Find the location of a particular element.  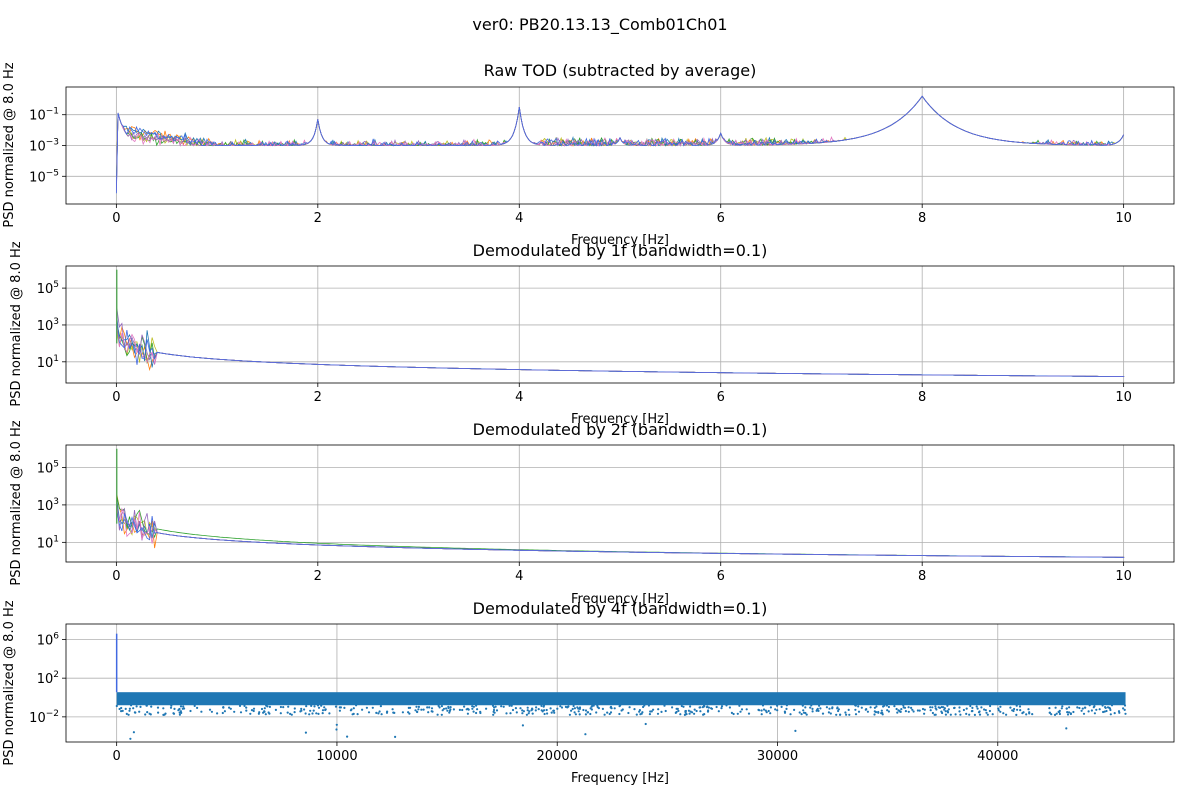

y-tick-label: 10⁻³ is located at coordinates (44, 146).